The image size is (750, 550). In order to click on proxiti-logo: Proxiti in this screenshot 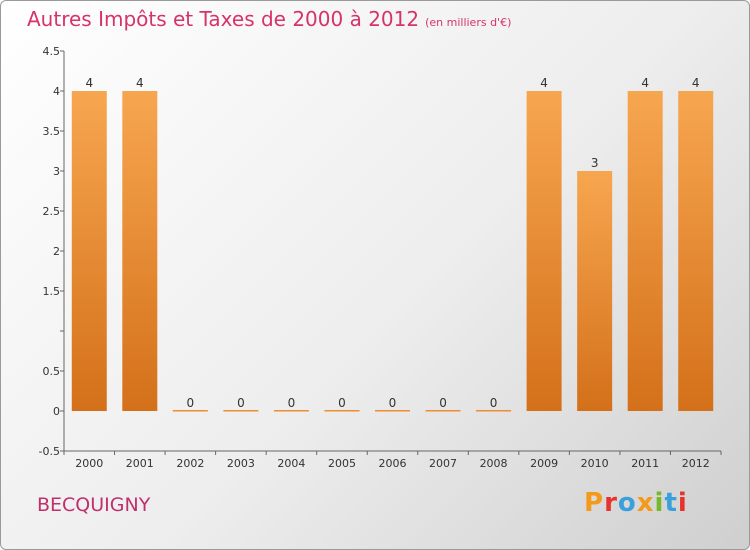, I will do `click(636, 503)`.